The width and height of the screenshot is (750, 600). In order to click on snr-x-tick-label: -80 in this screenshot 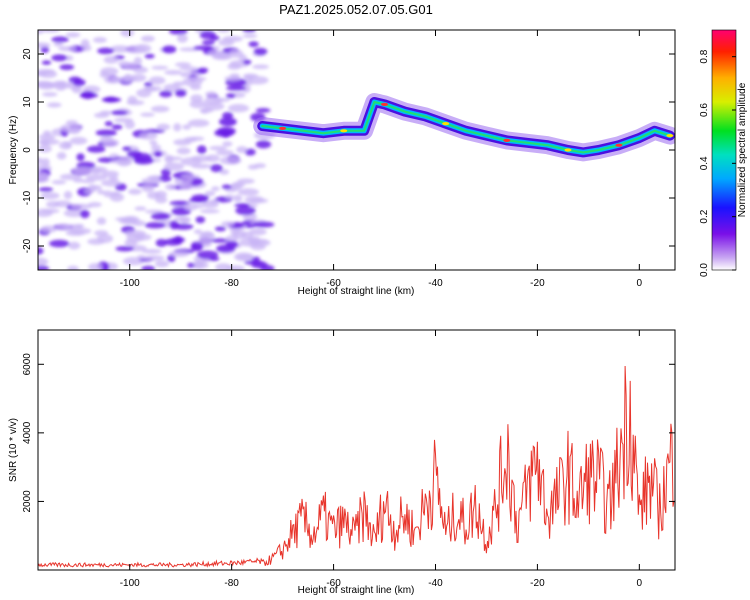, I will do `click(231, 583)`.